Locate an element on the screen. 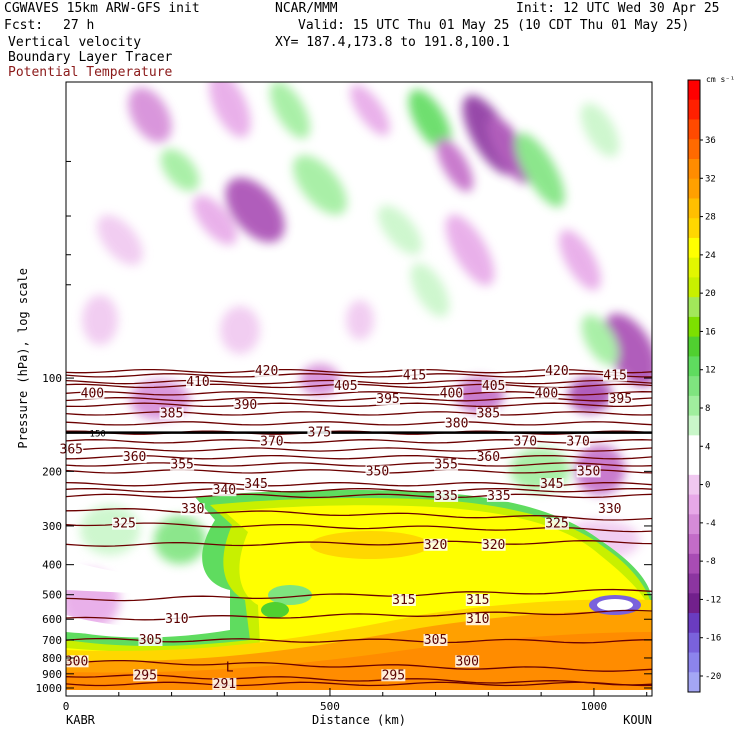 This screenshot has width=740, height=740. org-label: NCAR/MMM is located at coordinates (306, 8).